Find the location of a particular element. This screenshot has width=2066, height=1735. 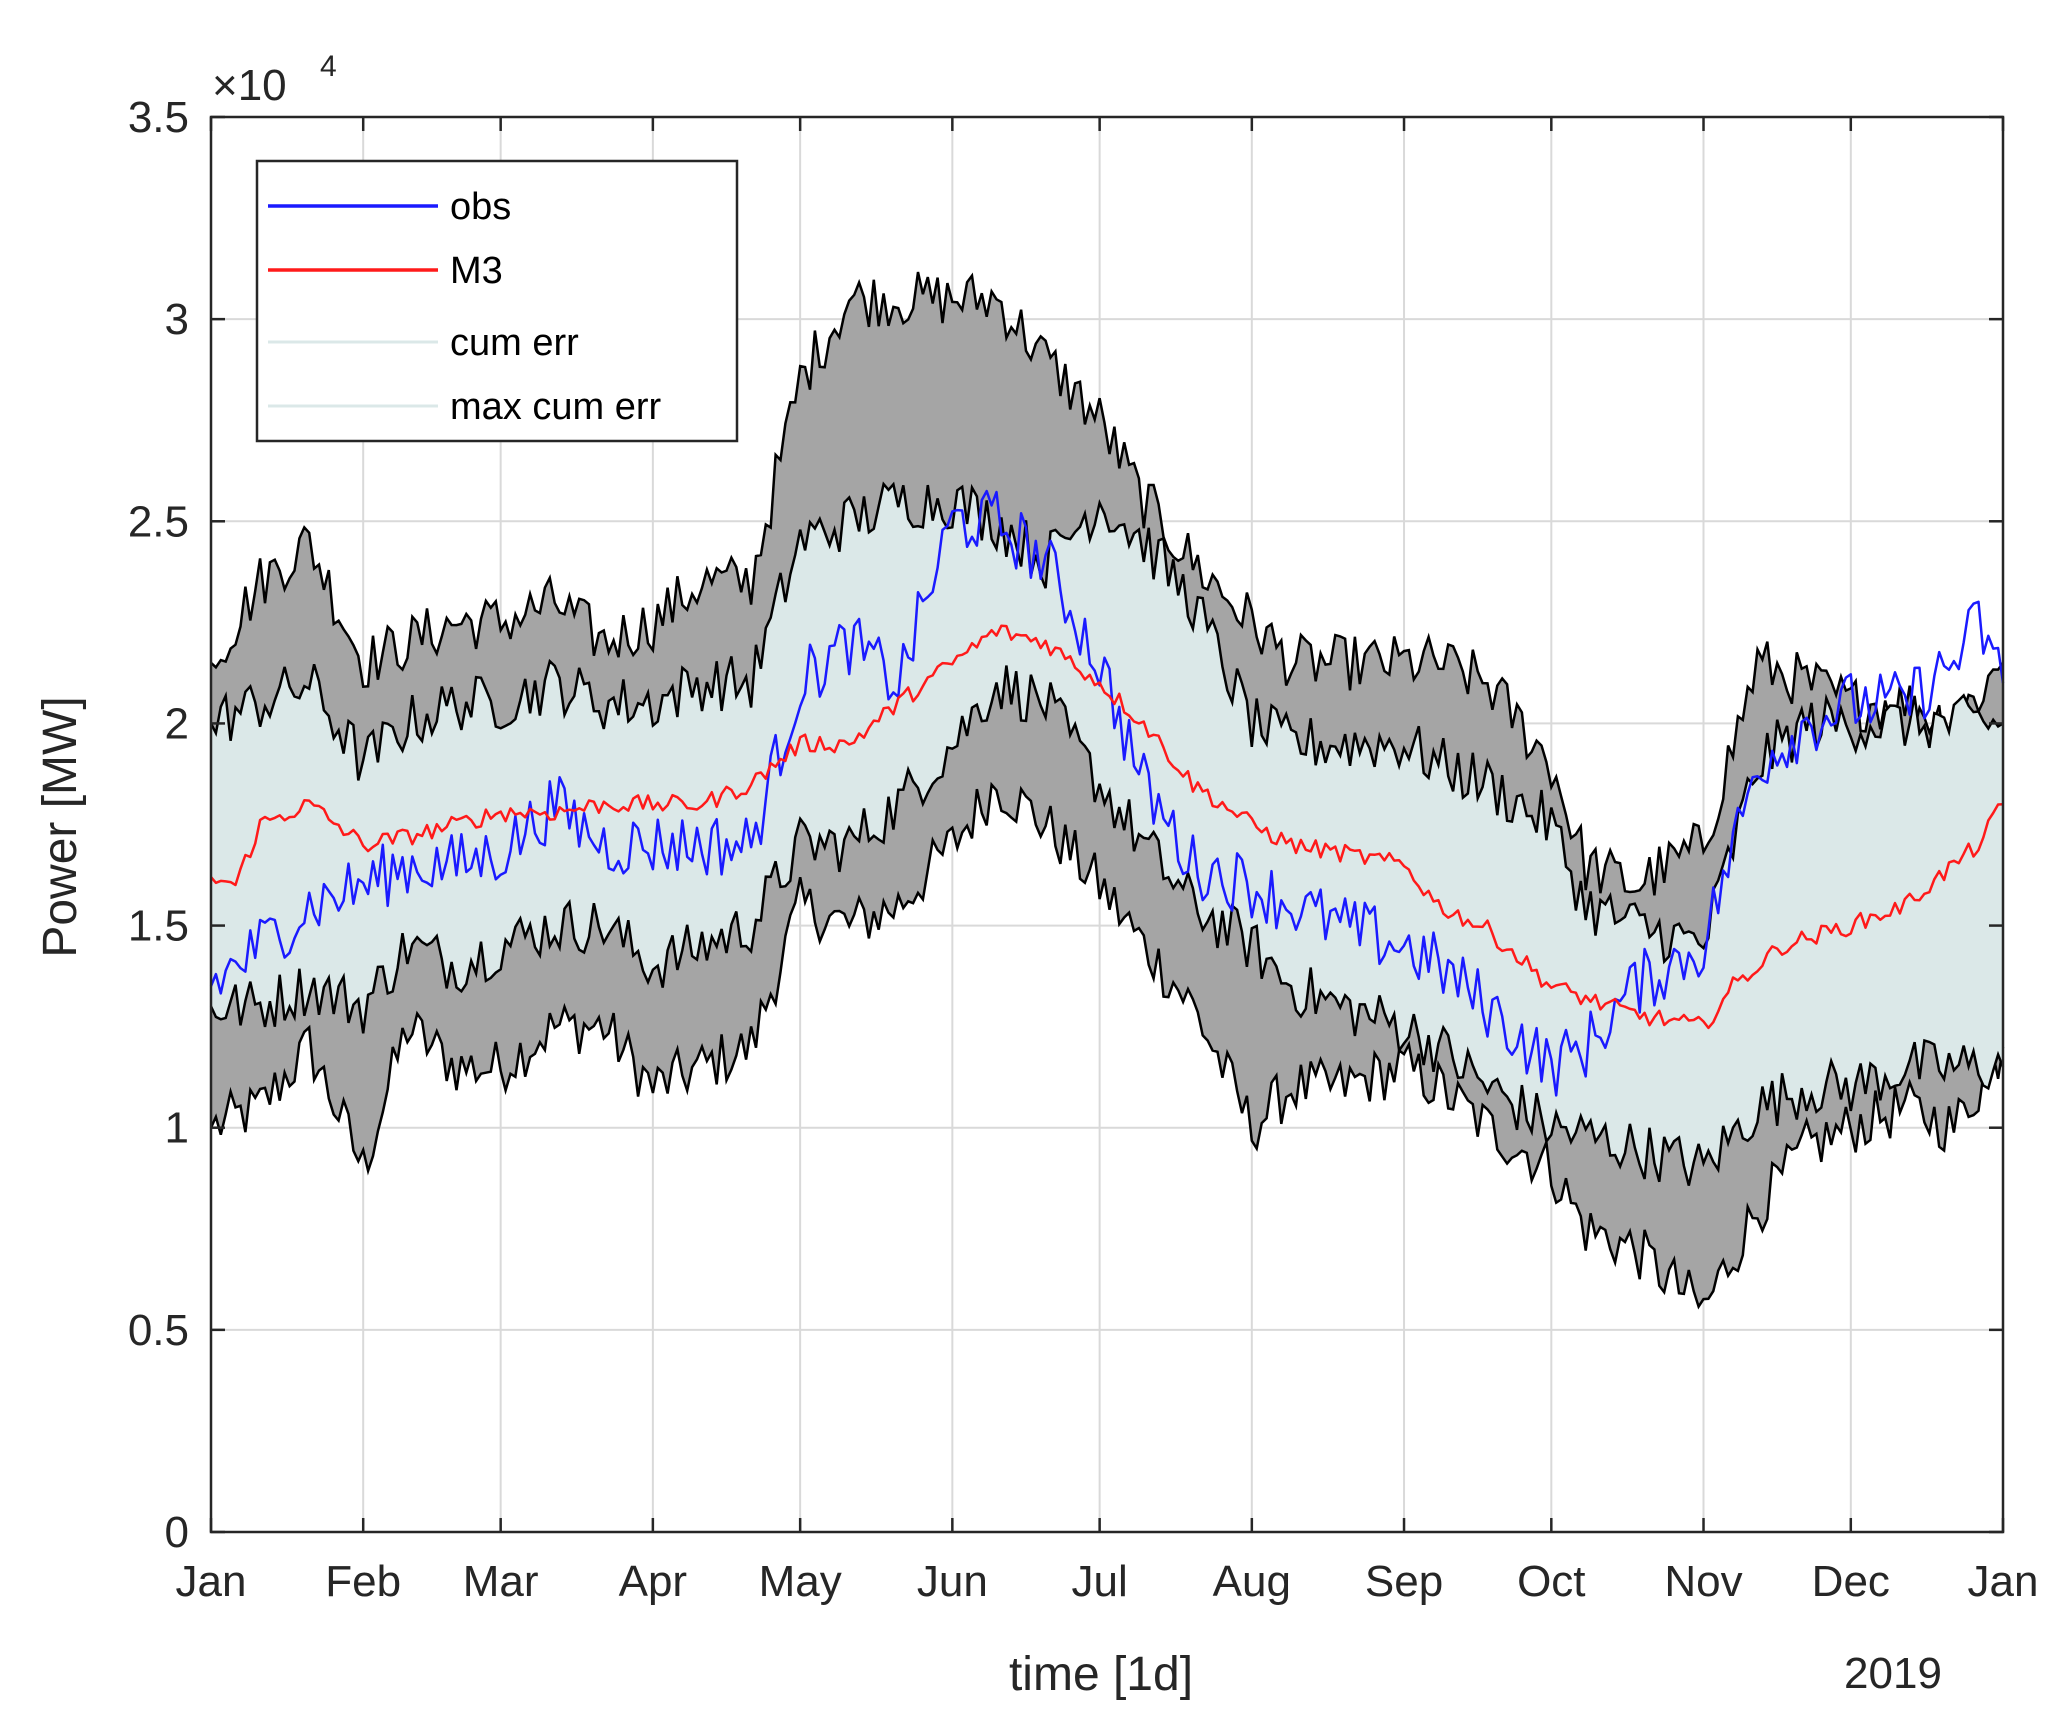

legend: obs M3 cum err max cum err is located at coordinates (497, 301).